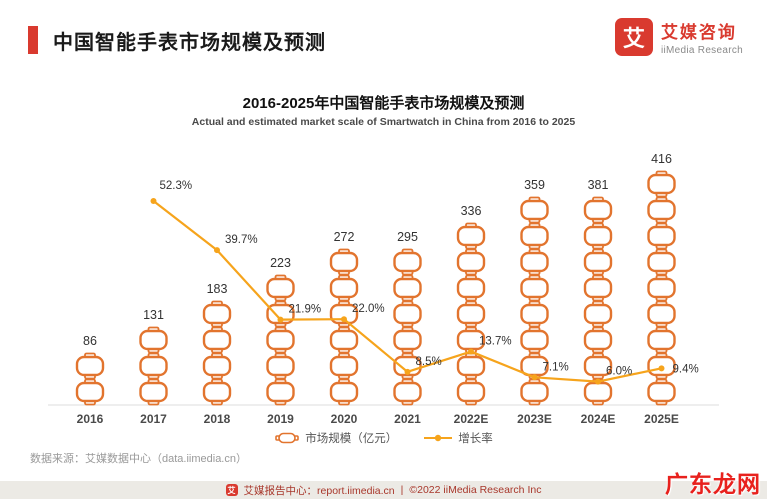 The width and height of the screenshot is (767, 499). Describe the element at coordinates (33, 40) in the screenshot. I see `title-accent-bar` at that location.